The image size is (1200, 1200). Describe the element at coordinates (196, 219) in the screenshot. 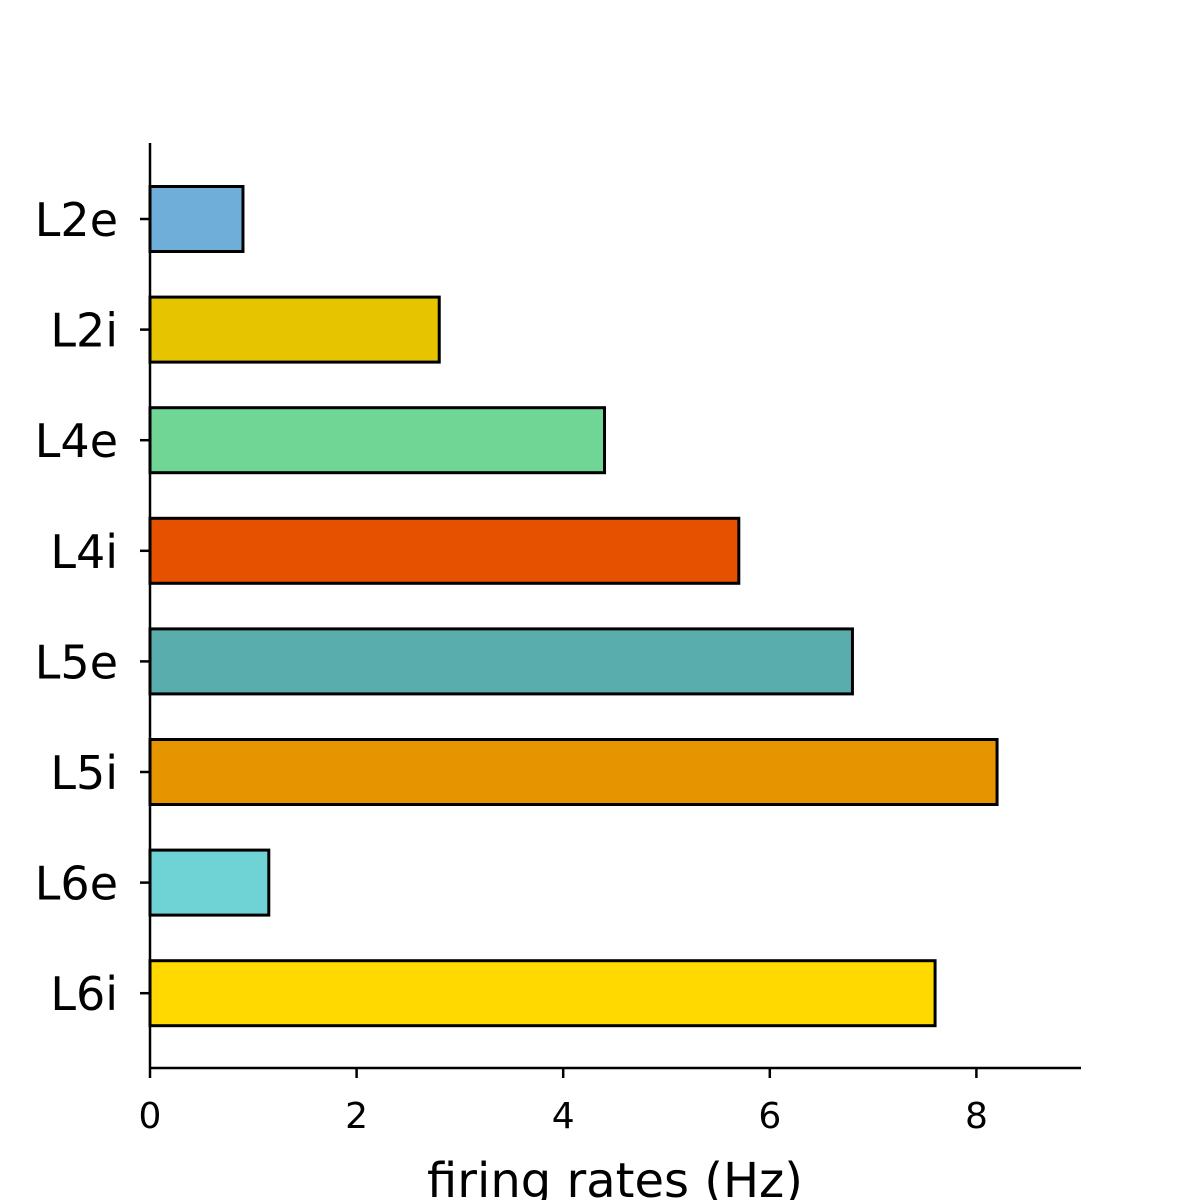

I see `bar-L2e` at that location.